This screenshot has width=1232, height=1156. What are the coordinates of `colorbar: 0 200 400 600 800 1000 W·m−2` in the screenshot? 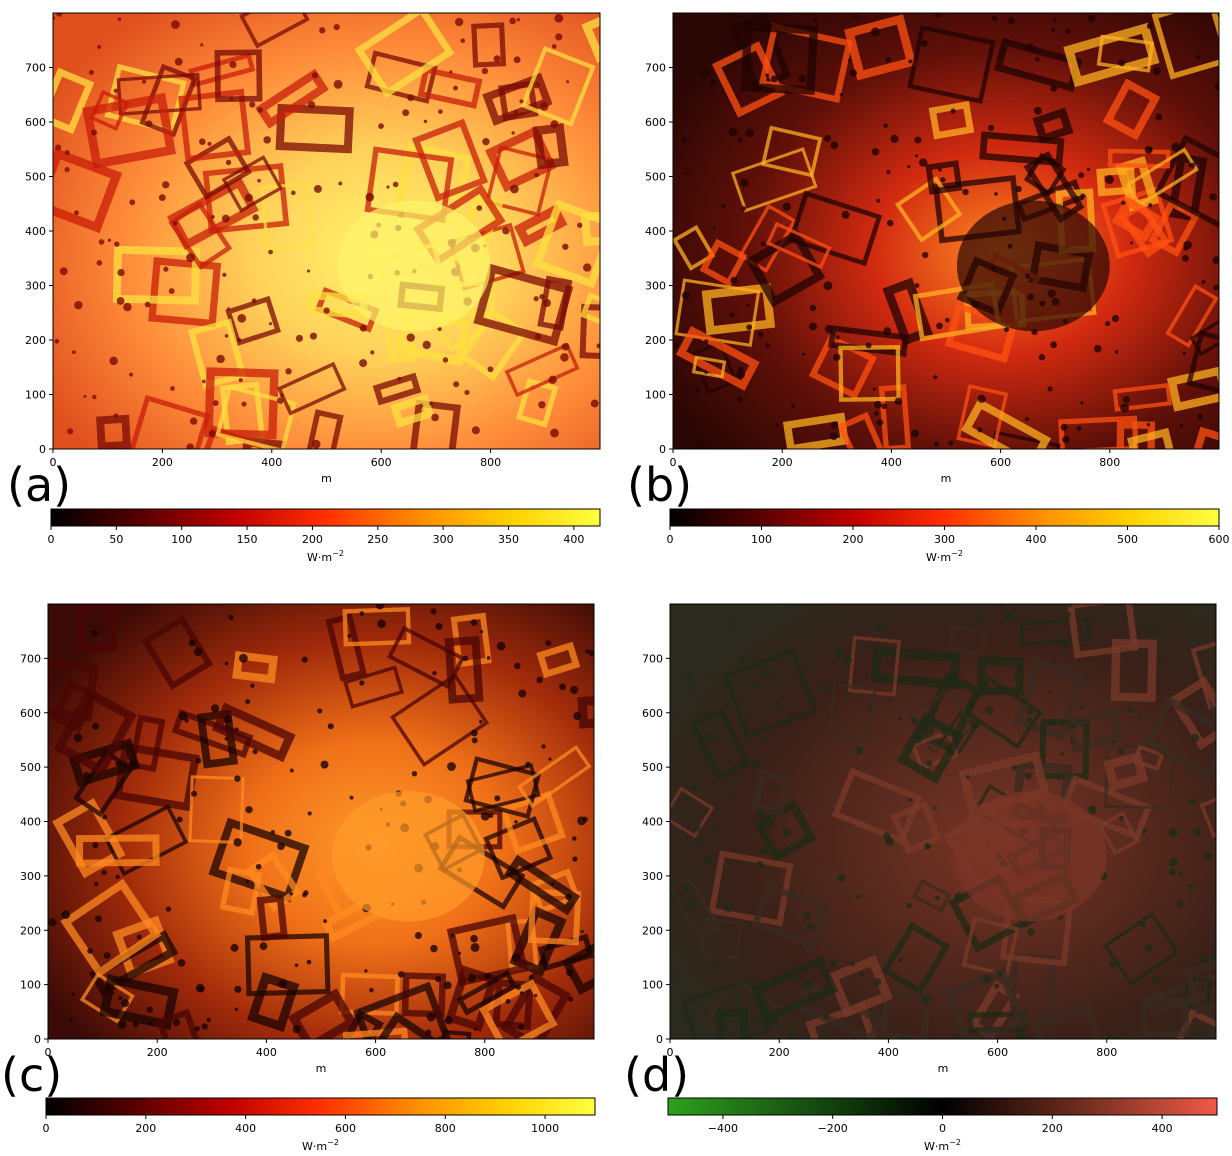 It's located at (319, 1125).